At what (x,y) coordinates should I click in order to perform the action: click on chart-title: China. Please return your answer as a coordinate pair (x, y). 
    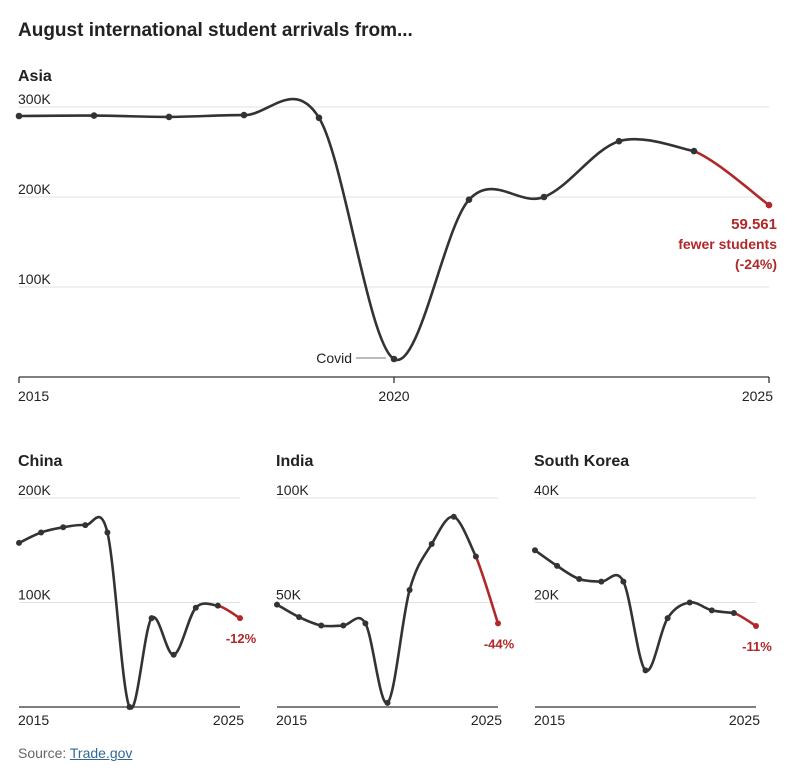
    Looking at the image, I should click on (40, 461).